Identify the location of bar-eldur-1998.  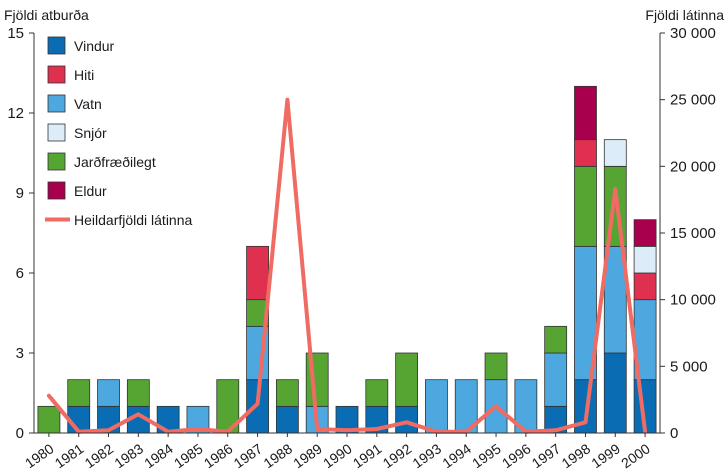
(585, 113).